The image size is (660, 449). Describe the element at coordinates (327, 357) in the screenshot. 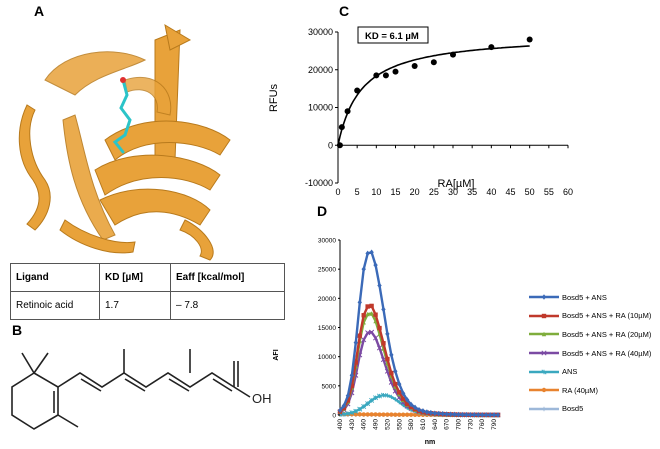

I see `d-y-tick-label: 10000` at that location.